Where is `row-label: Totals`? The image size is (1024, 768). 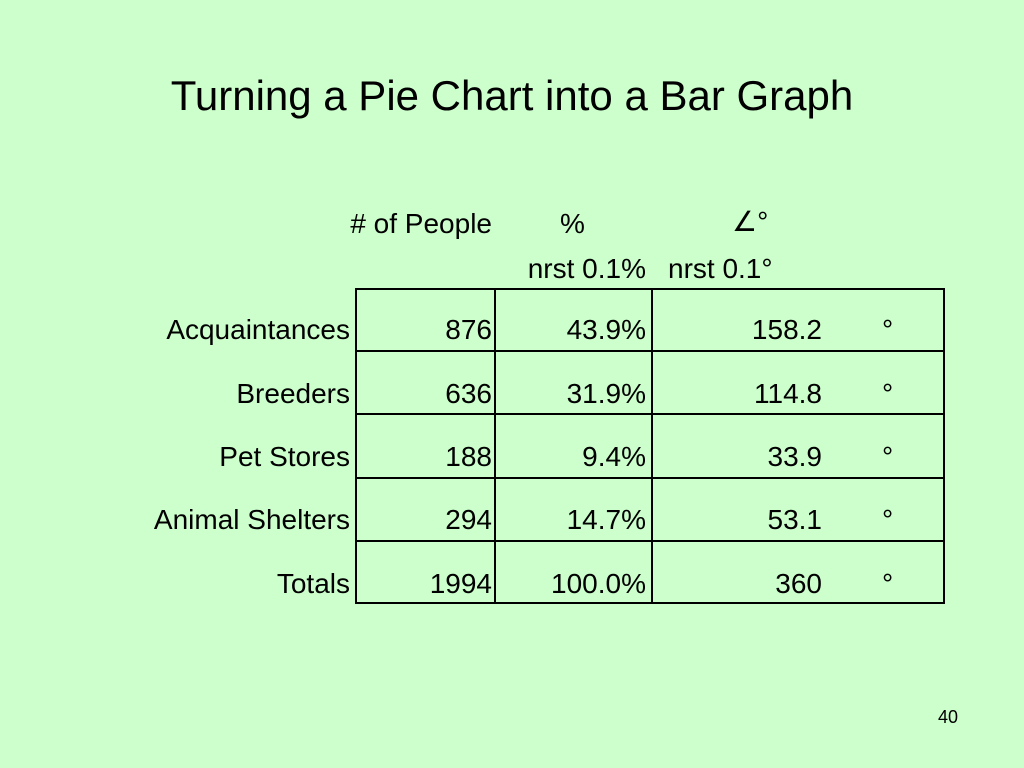 row-label: Totals is located at coordinates (313, 583).